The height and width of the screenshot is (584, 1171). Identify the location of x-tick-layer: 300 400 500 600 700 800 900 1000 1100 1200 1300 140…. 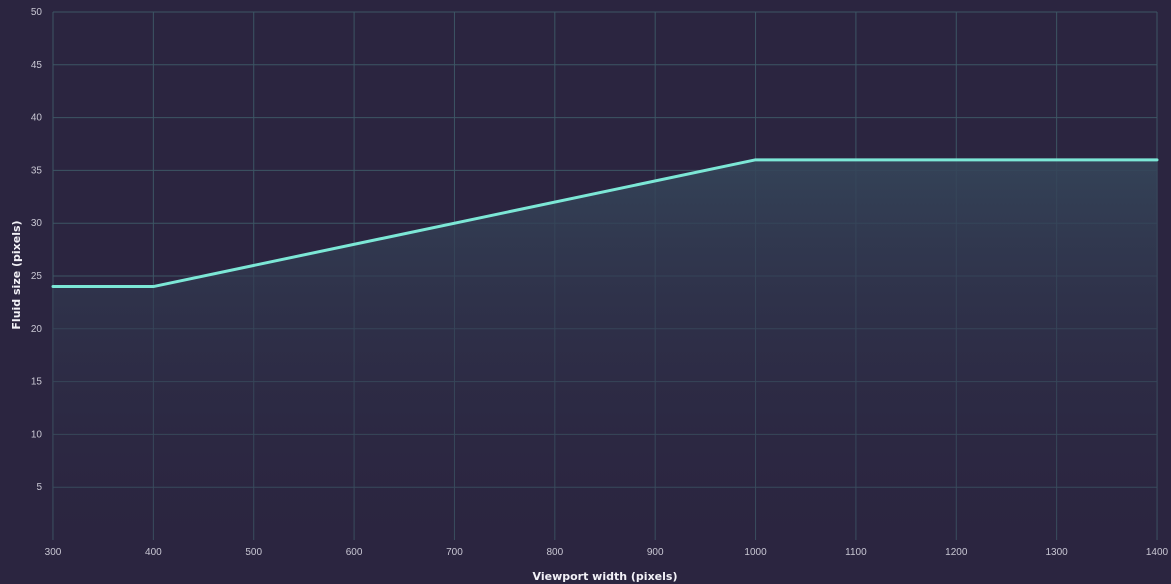
(607, 552).